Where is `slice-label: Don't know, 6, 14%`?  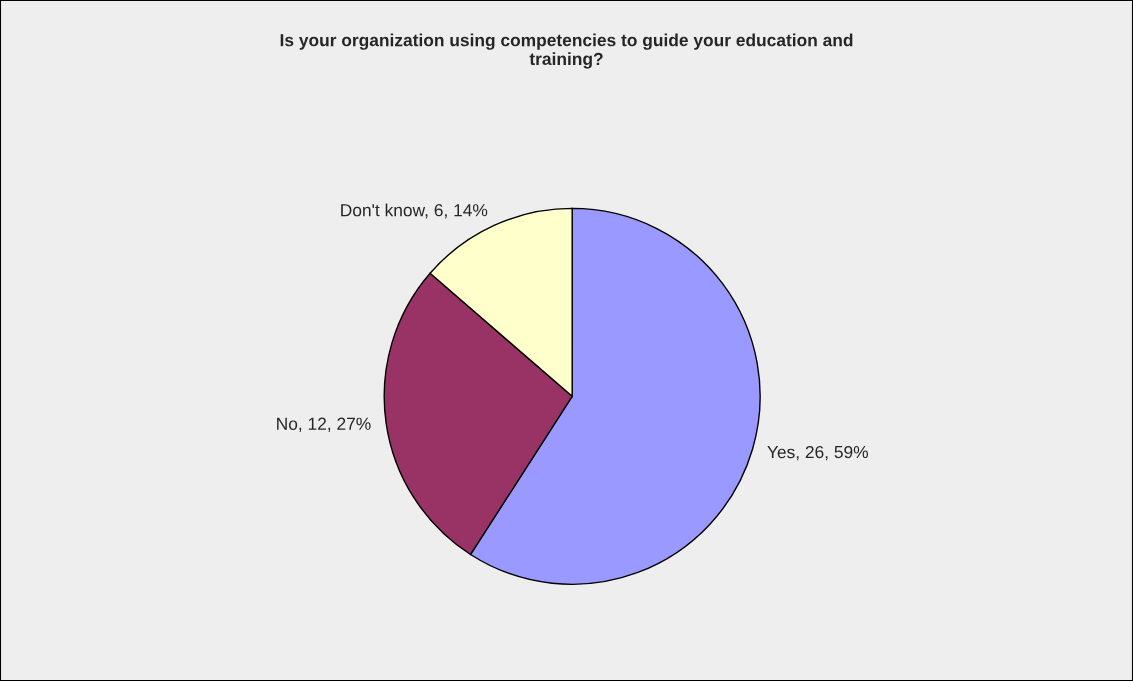 slice-label: Don't know, 6, 14% is located at coordinates (414, 211).